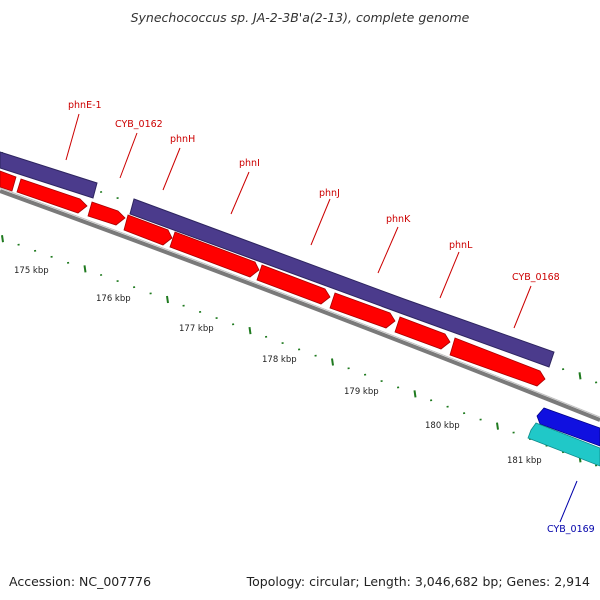  Describe the element at coordinates (461, 245) in the screenshot. I see `gene-label-phnL: phnL` at that location.